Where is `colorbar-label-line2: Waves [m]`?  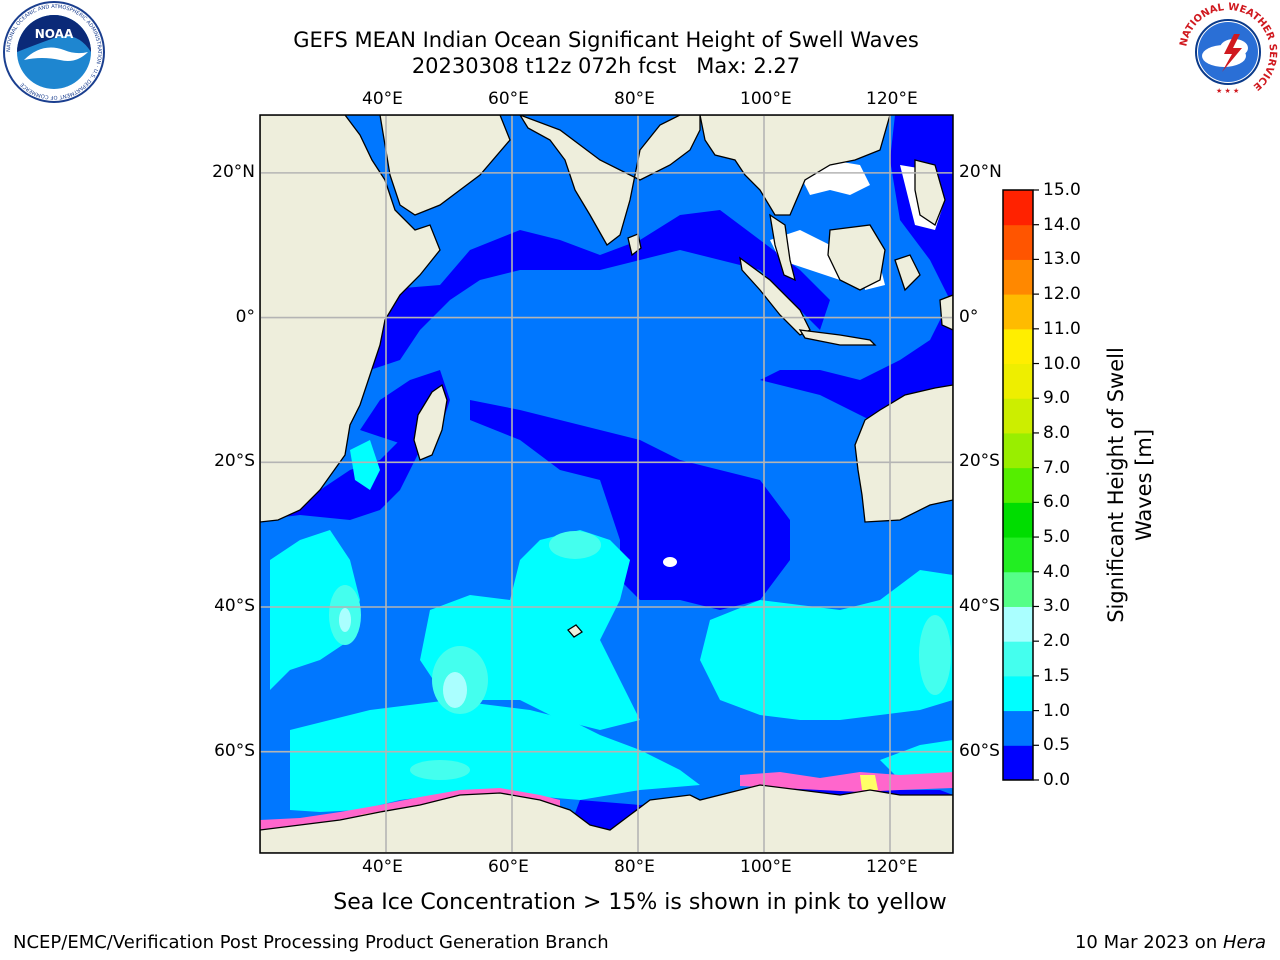 colorbar-label-line2: Waves [m] is located at coordinates (1144, 485).